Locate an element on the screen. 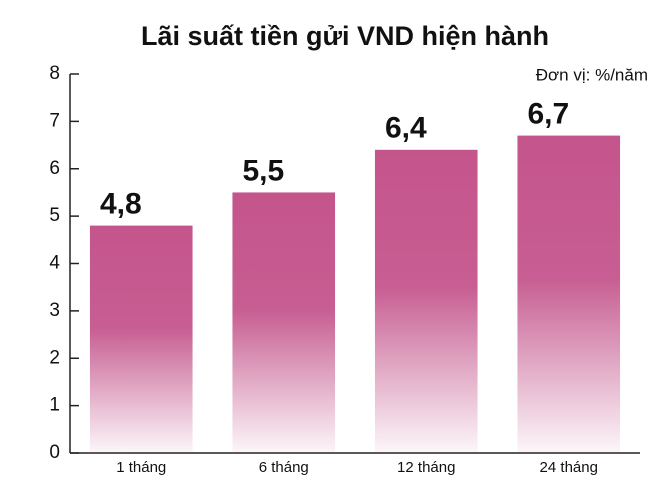  x-tick-label: 24 tháng is located at coordinates (569, 467).